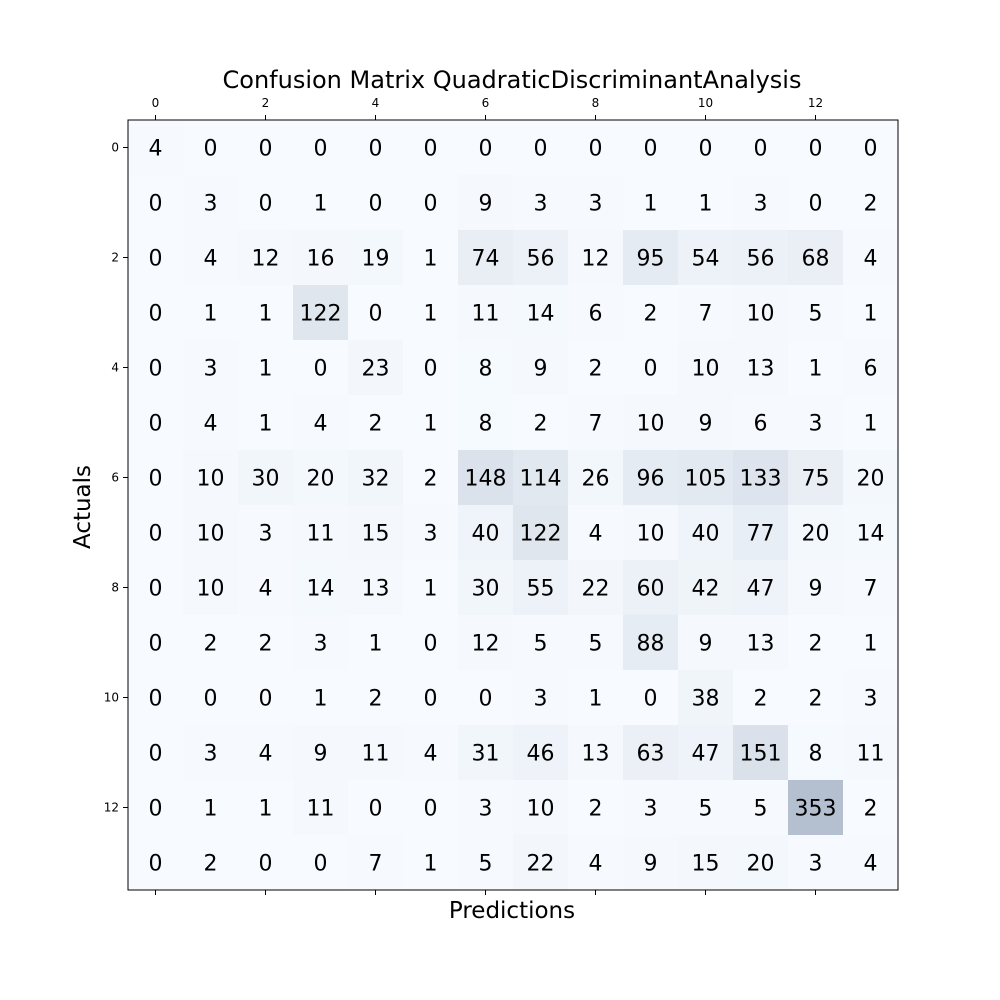  I want to click on x-axis-top-ticks: 0 2 4 6 8 10 12, so click(487, 108).